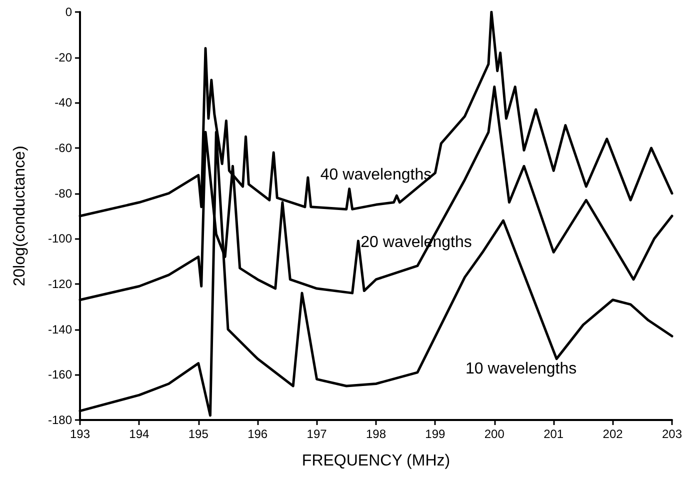 The width and height of the screenshot is (697, 479). What do you see at coordinates (521, 369) in the screenshot?
I see `series-label: 10 wavelengths` at bounding box center [521, 369].